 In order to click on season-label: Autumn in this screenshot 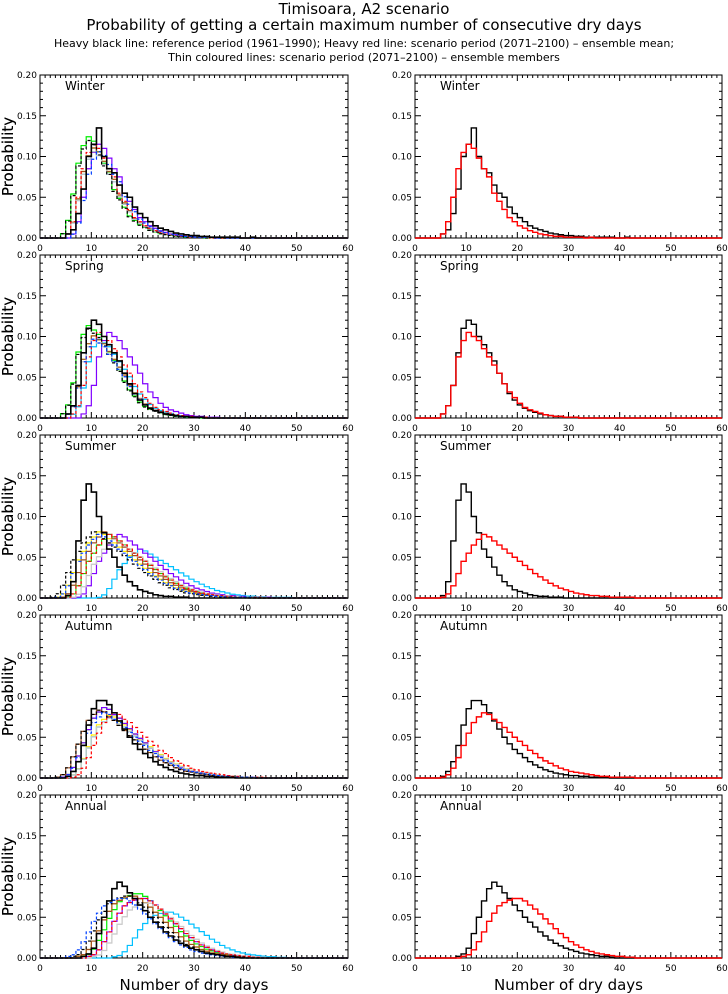, I will do `click(88, 626)`.